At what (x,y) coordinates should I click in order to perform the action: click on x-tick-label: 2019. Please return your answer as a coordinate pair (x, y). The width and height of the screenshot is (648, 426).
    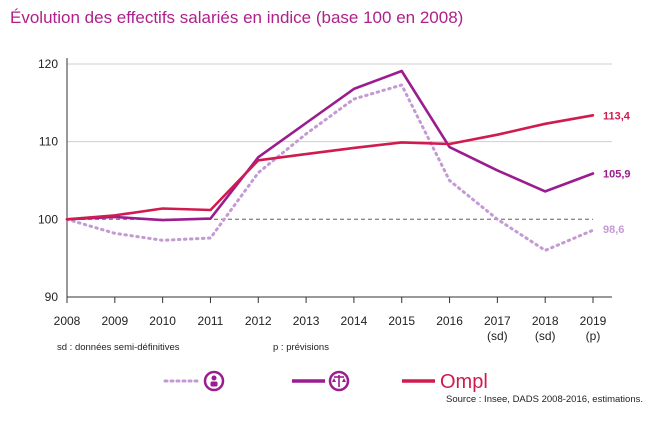
    Looking at the image, I should click on (593, 321).